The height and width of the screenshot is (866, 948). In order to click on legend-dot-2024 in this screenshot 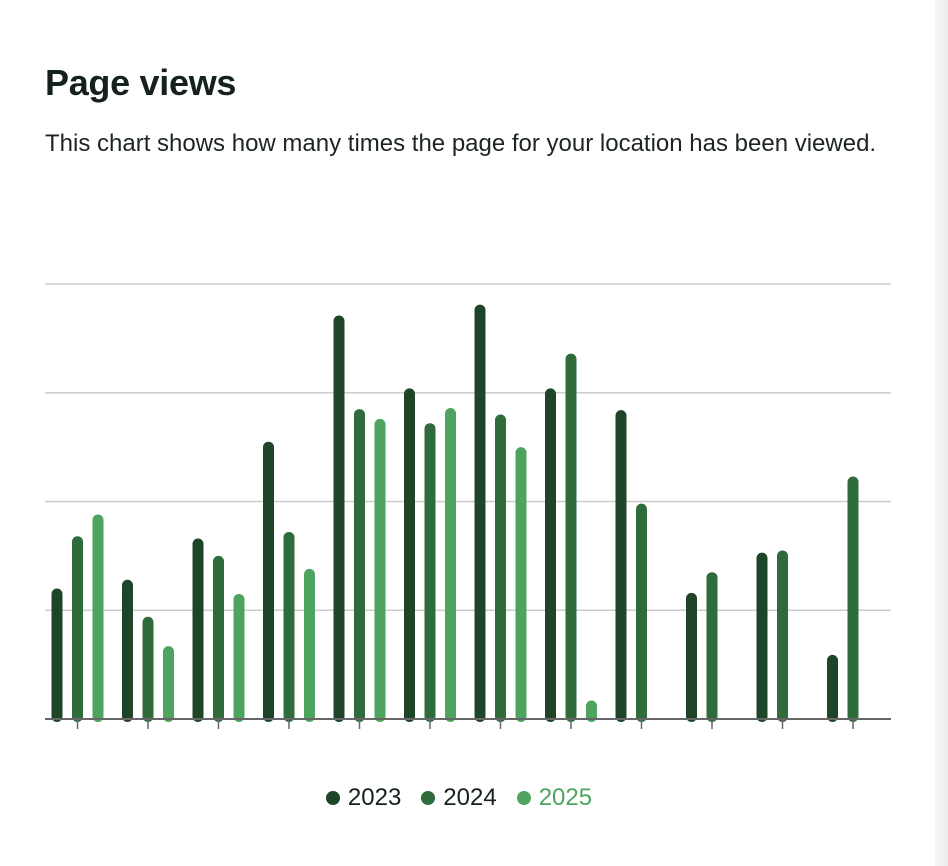, I will do `click(428, 798)`.